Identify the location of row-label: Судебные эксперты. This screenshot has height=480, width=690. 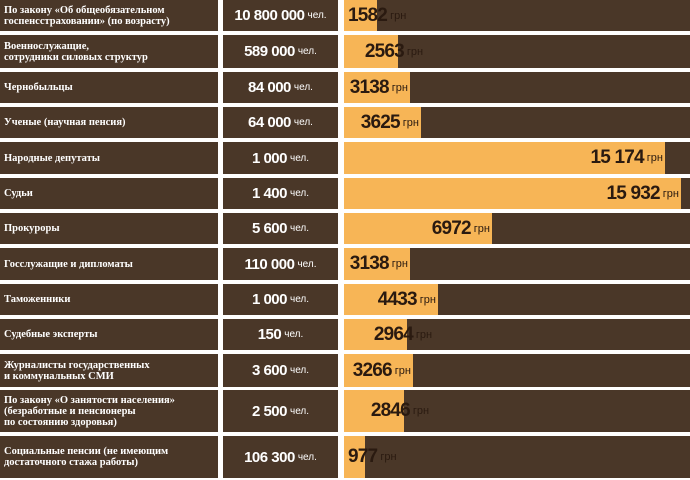
(109, 334).